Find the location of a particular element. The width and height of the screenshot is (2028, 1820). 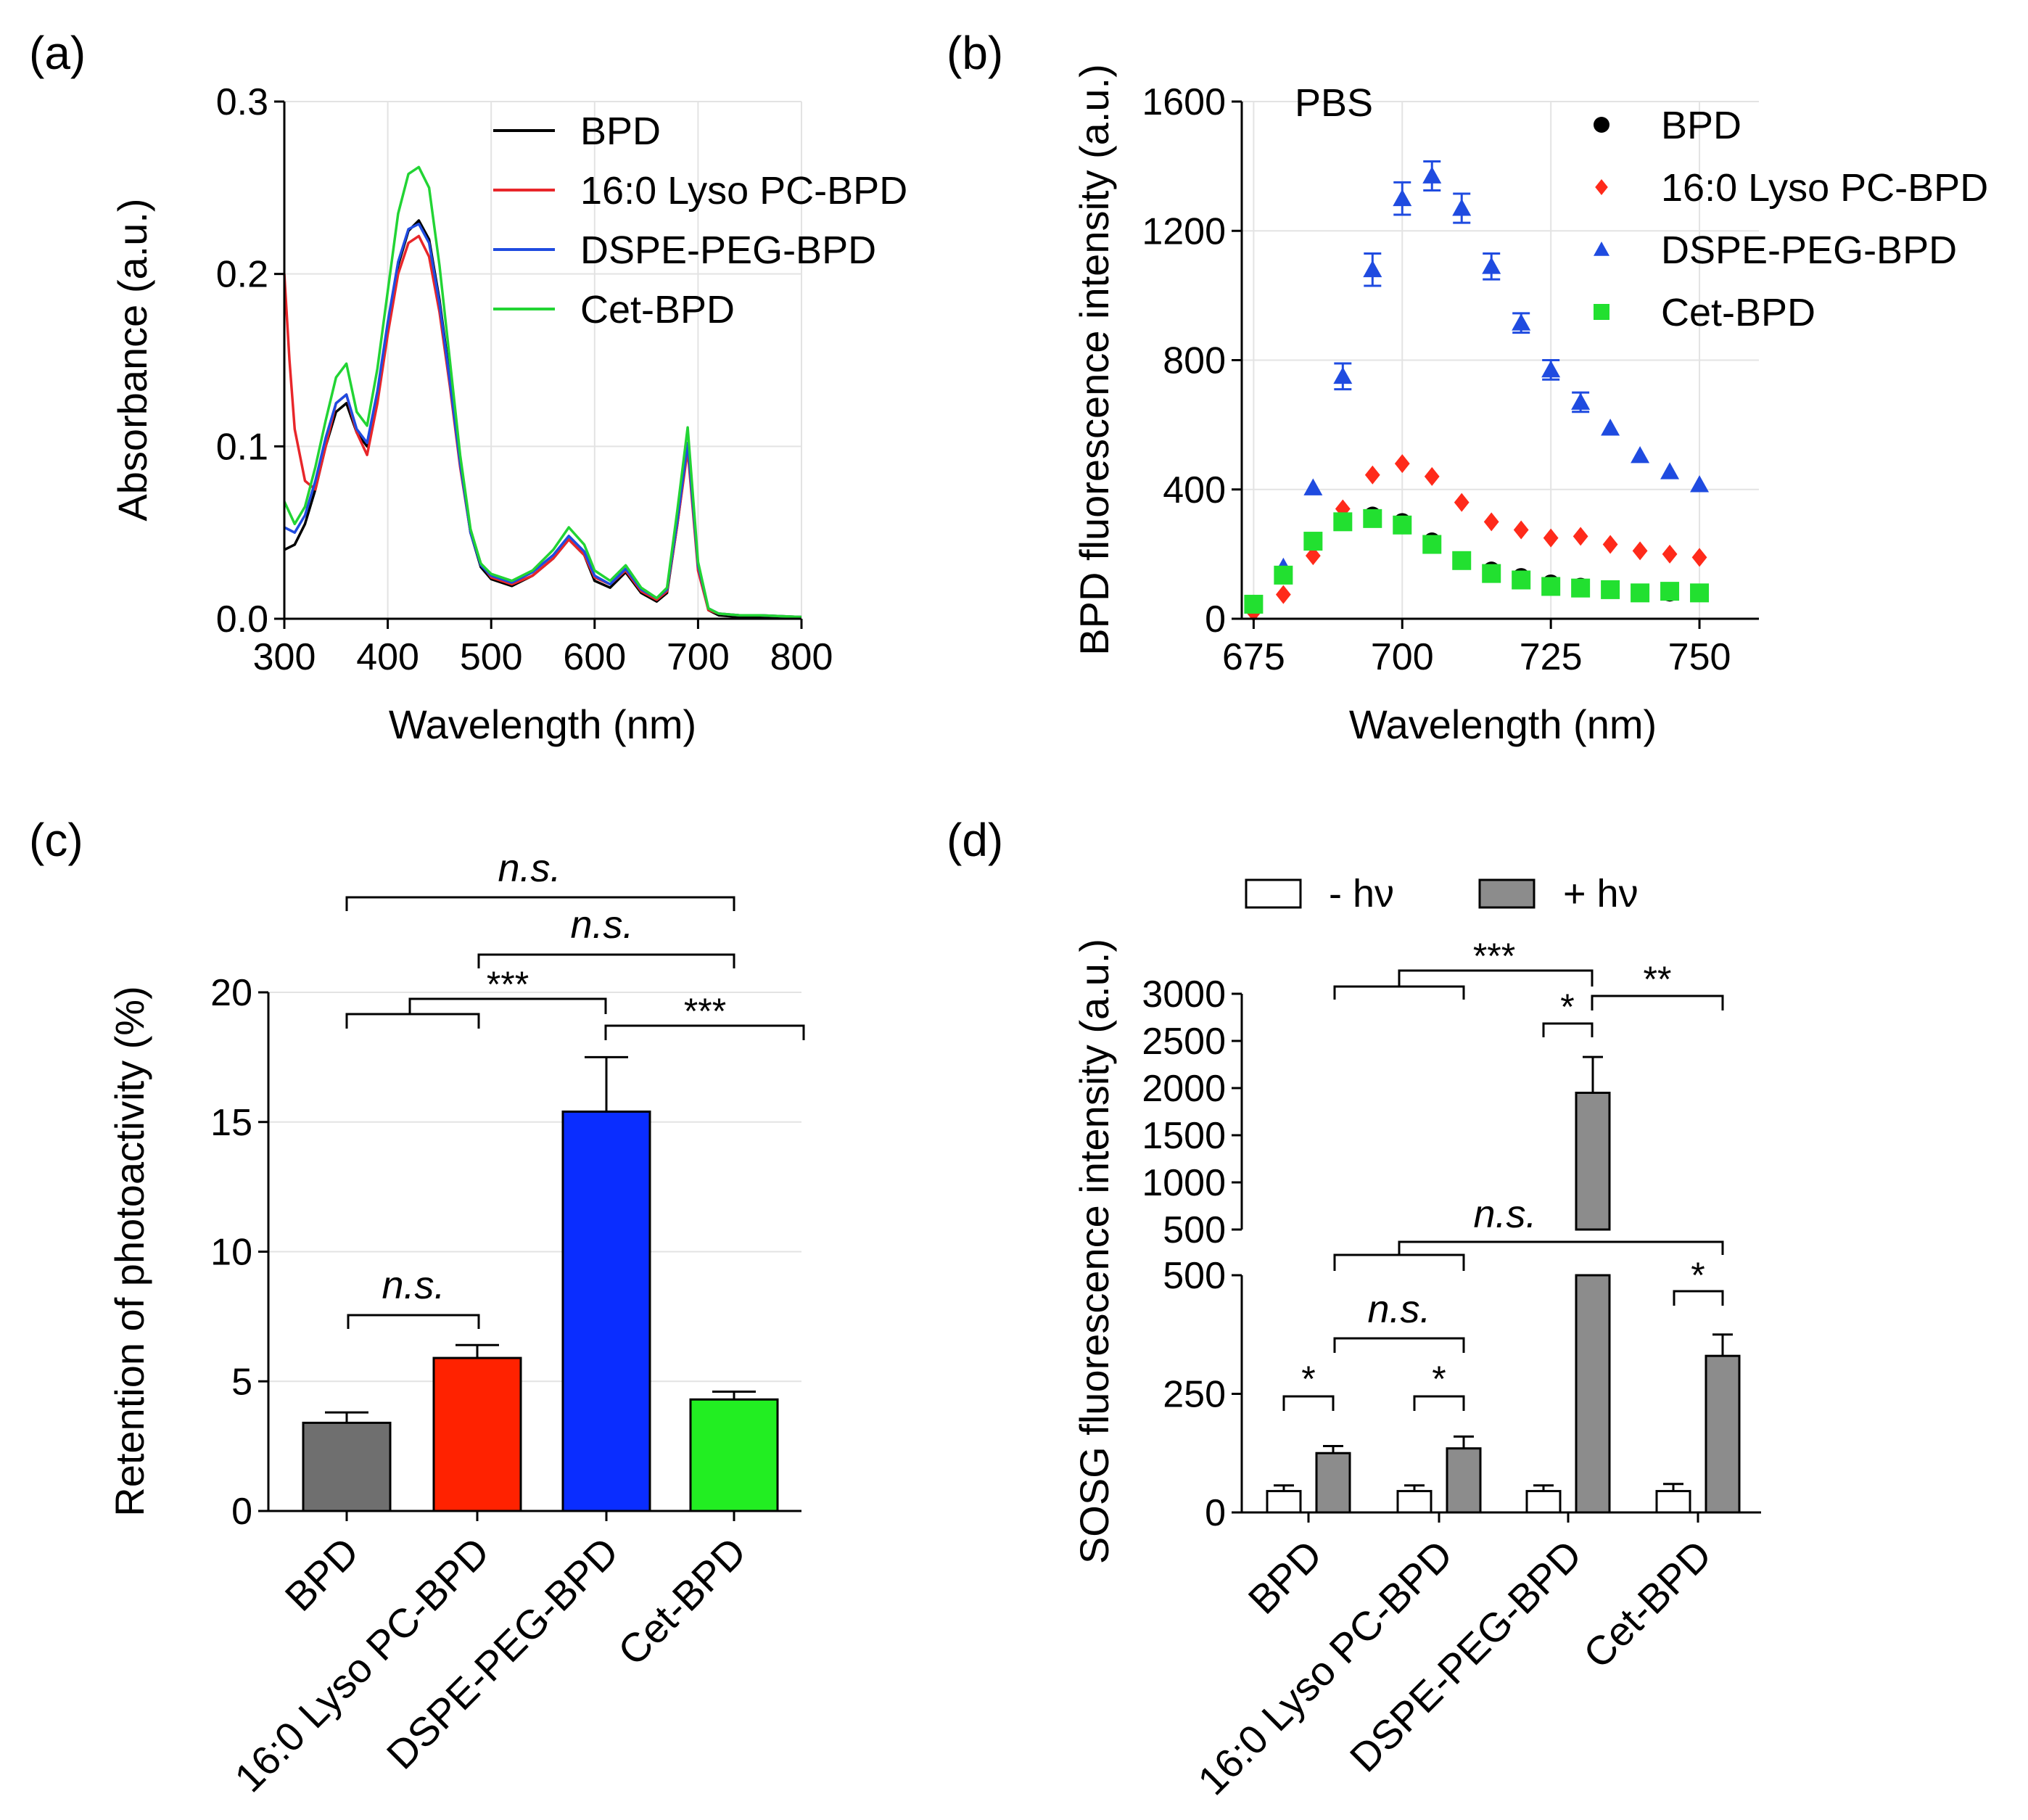

legend-label-b-1: 16:0 Lyso PC-BPD is located at coordinates (1824, 188).